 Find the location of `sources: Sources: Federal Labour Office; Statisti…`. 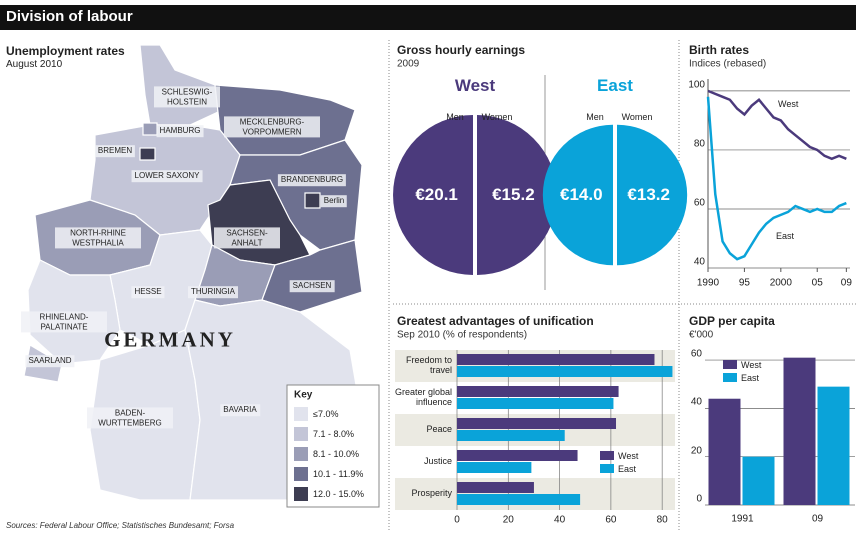

sources: Sources: Federal Labour Office; Statisti… is located at coordinates (120, 525).